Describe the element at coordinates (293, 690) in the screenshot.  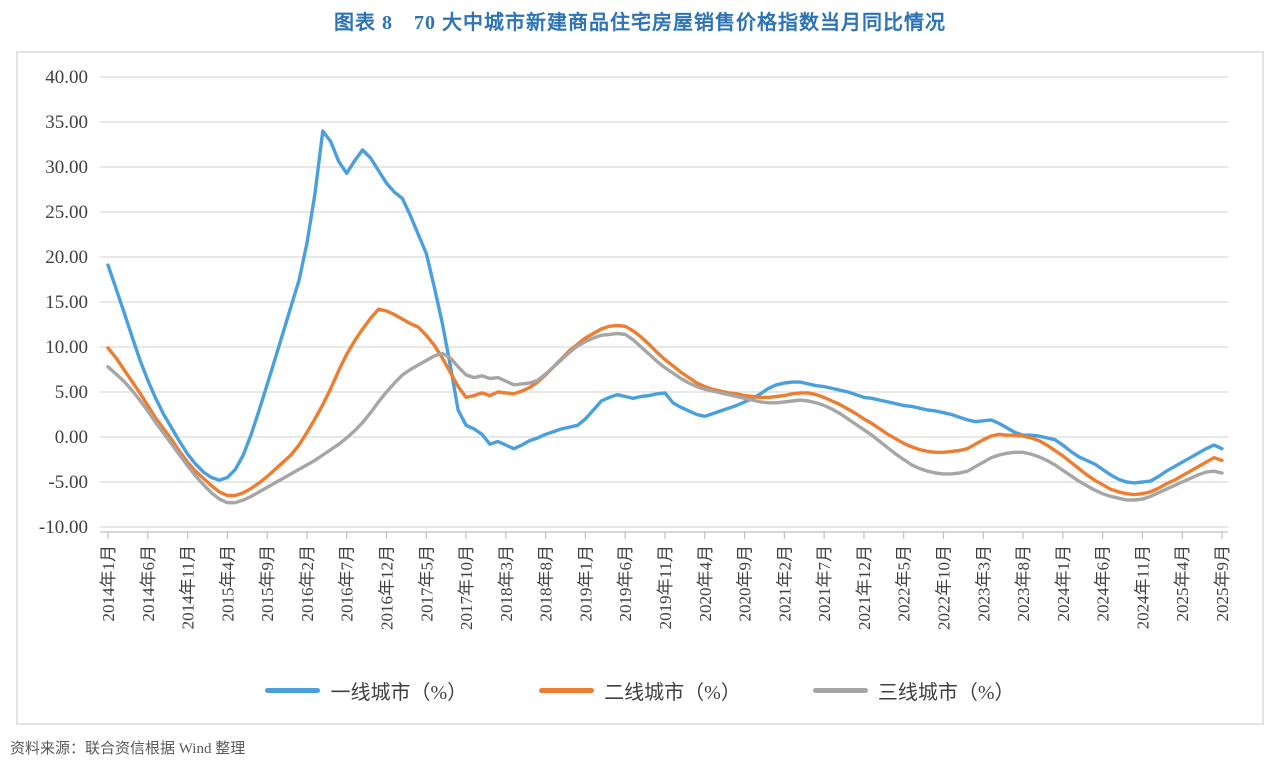
I see `tier1-line-swatch-icon` at that location.